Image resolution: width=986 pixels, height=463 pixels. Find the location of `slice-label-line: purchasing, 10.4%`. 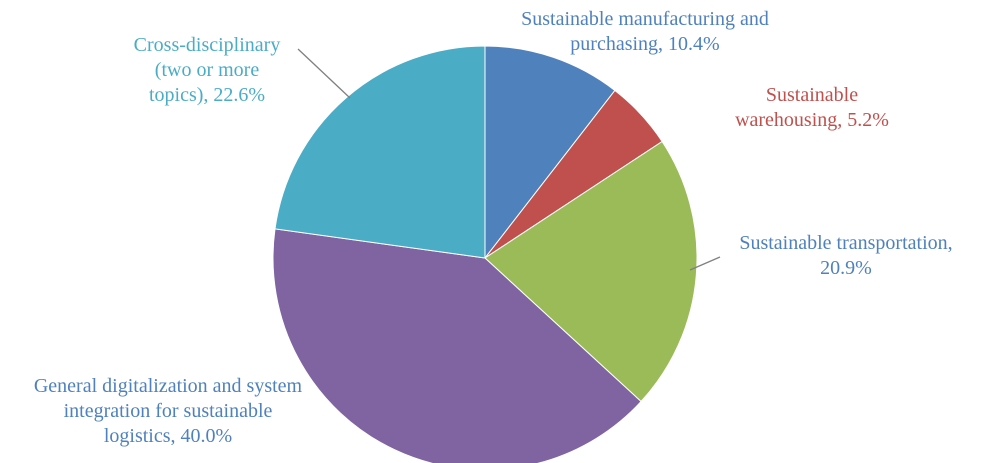

slice-label-line: purchasing, 10.4% is located at coordinates (644, 44).